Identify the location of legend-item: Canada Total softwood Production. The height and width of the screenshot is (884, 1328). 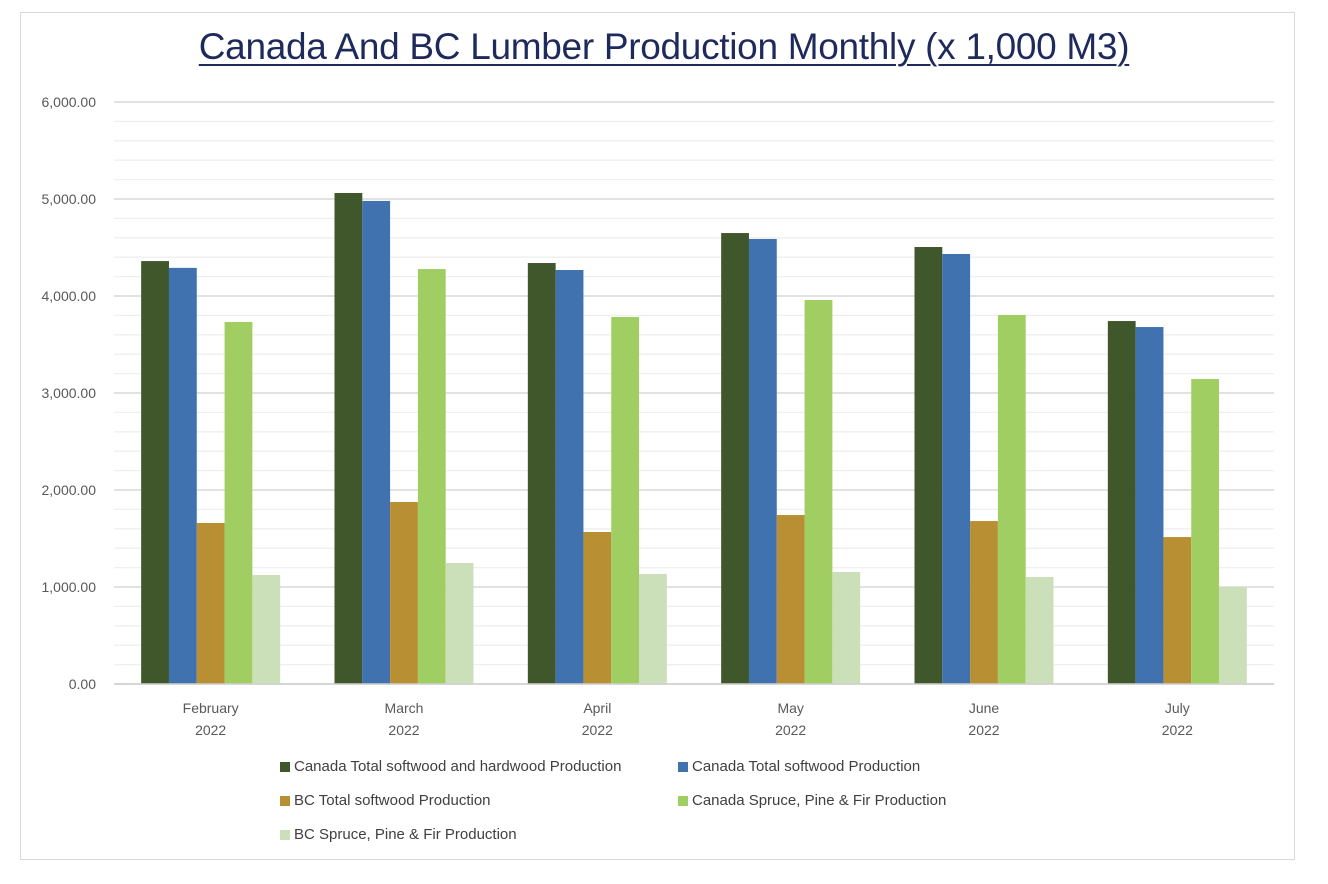
(799, 766).